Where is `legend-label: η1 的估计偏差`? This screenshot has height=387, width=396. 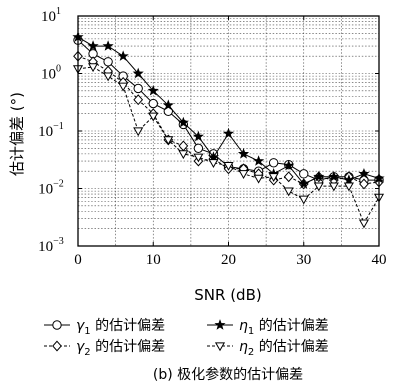
legend-label: η1 的估计偏差 is located at coordinates (284, 327).